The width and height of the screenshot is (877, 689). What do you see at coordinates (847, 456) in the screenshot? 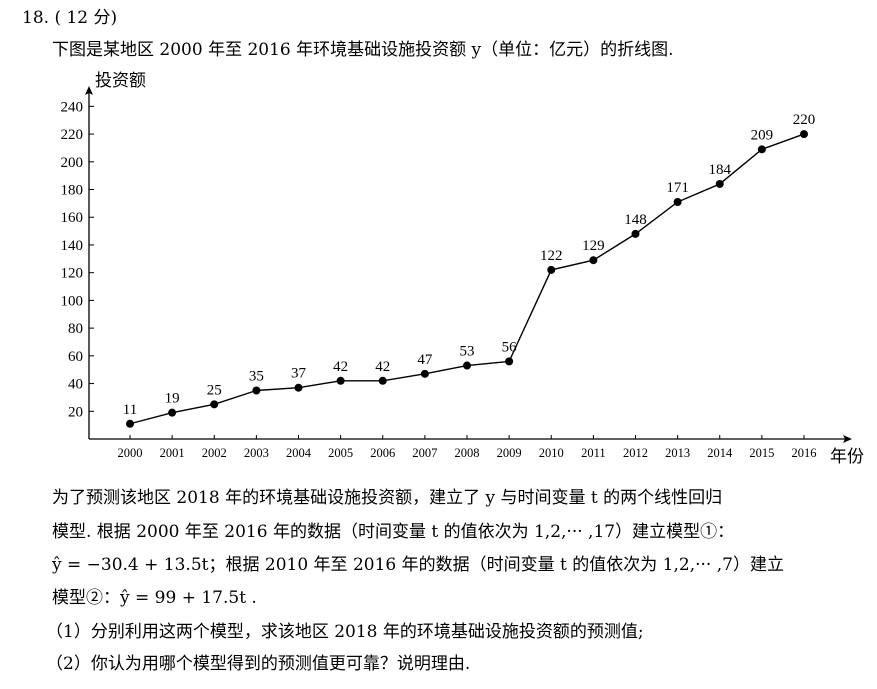
I see `x-axis-label: 年份` at bounding box center [847, 456].